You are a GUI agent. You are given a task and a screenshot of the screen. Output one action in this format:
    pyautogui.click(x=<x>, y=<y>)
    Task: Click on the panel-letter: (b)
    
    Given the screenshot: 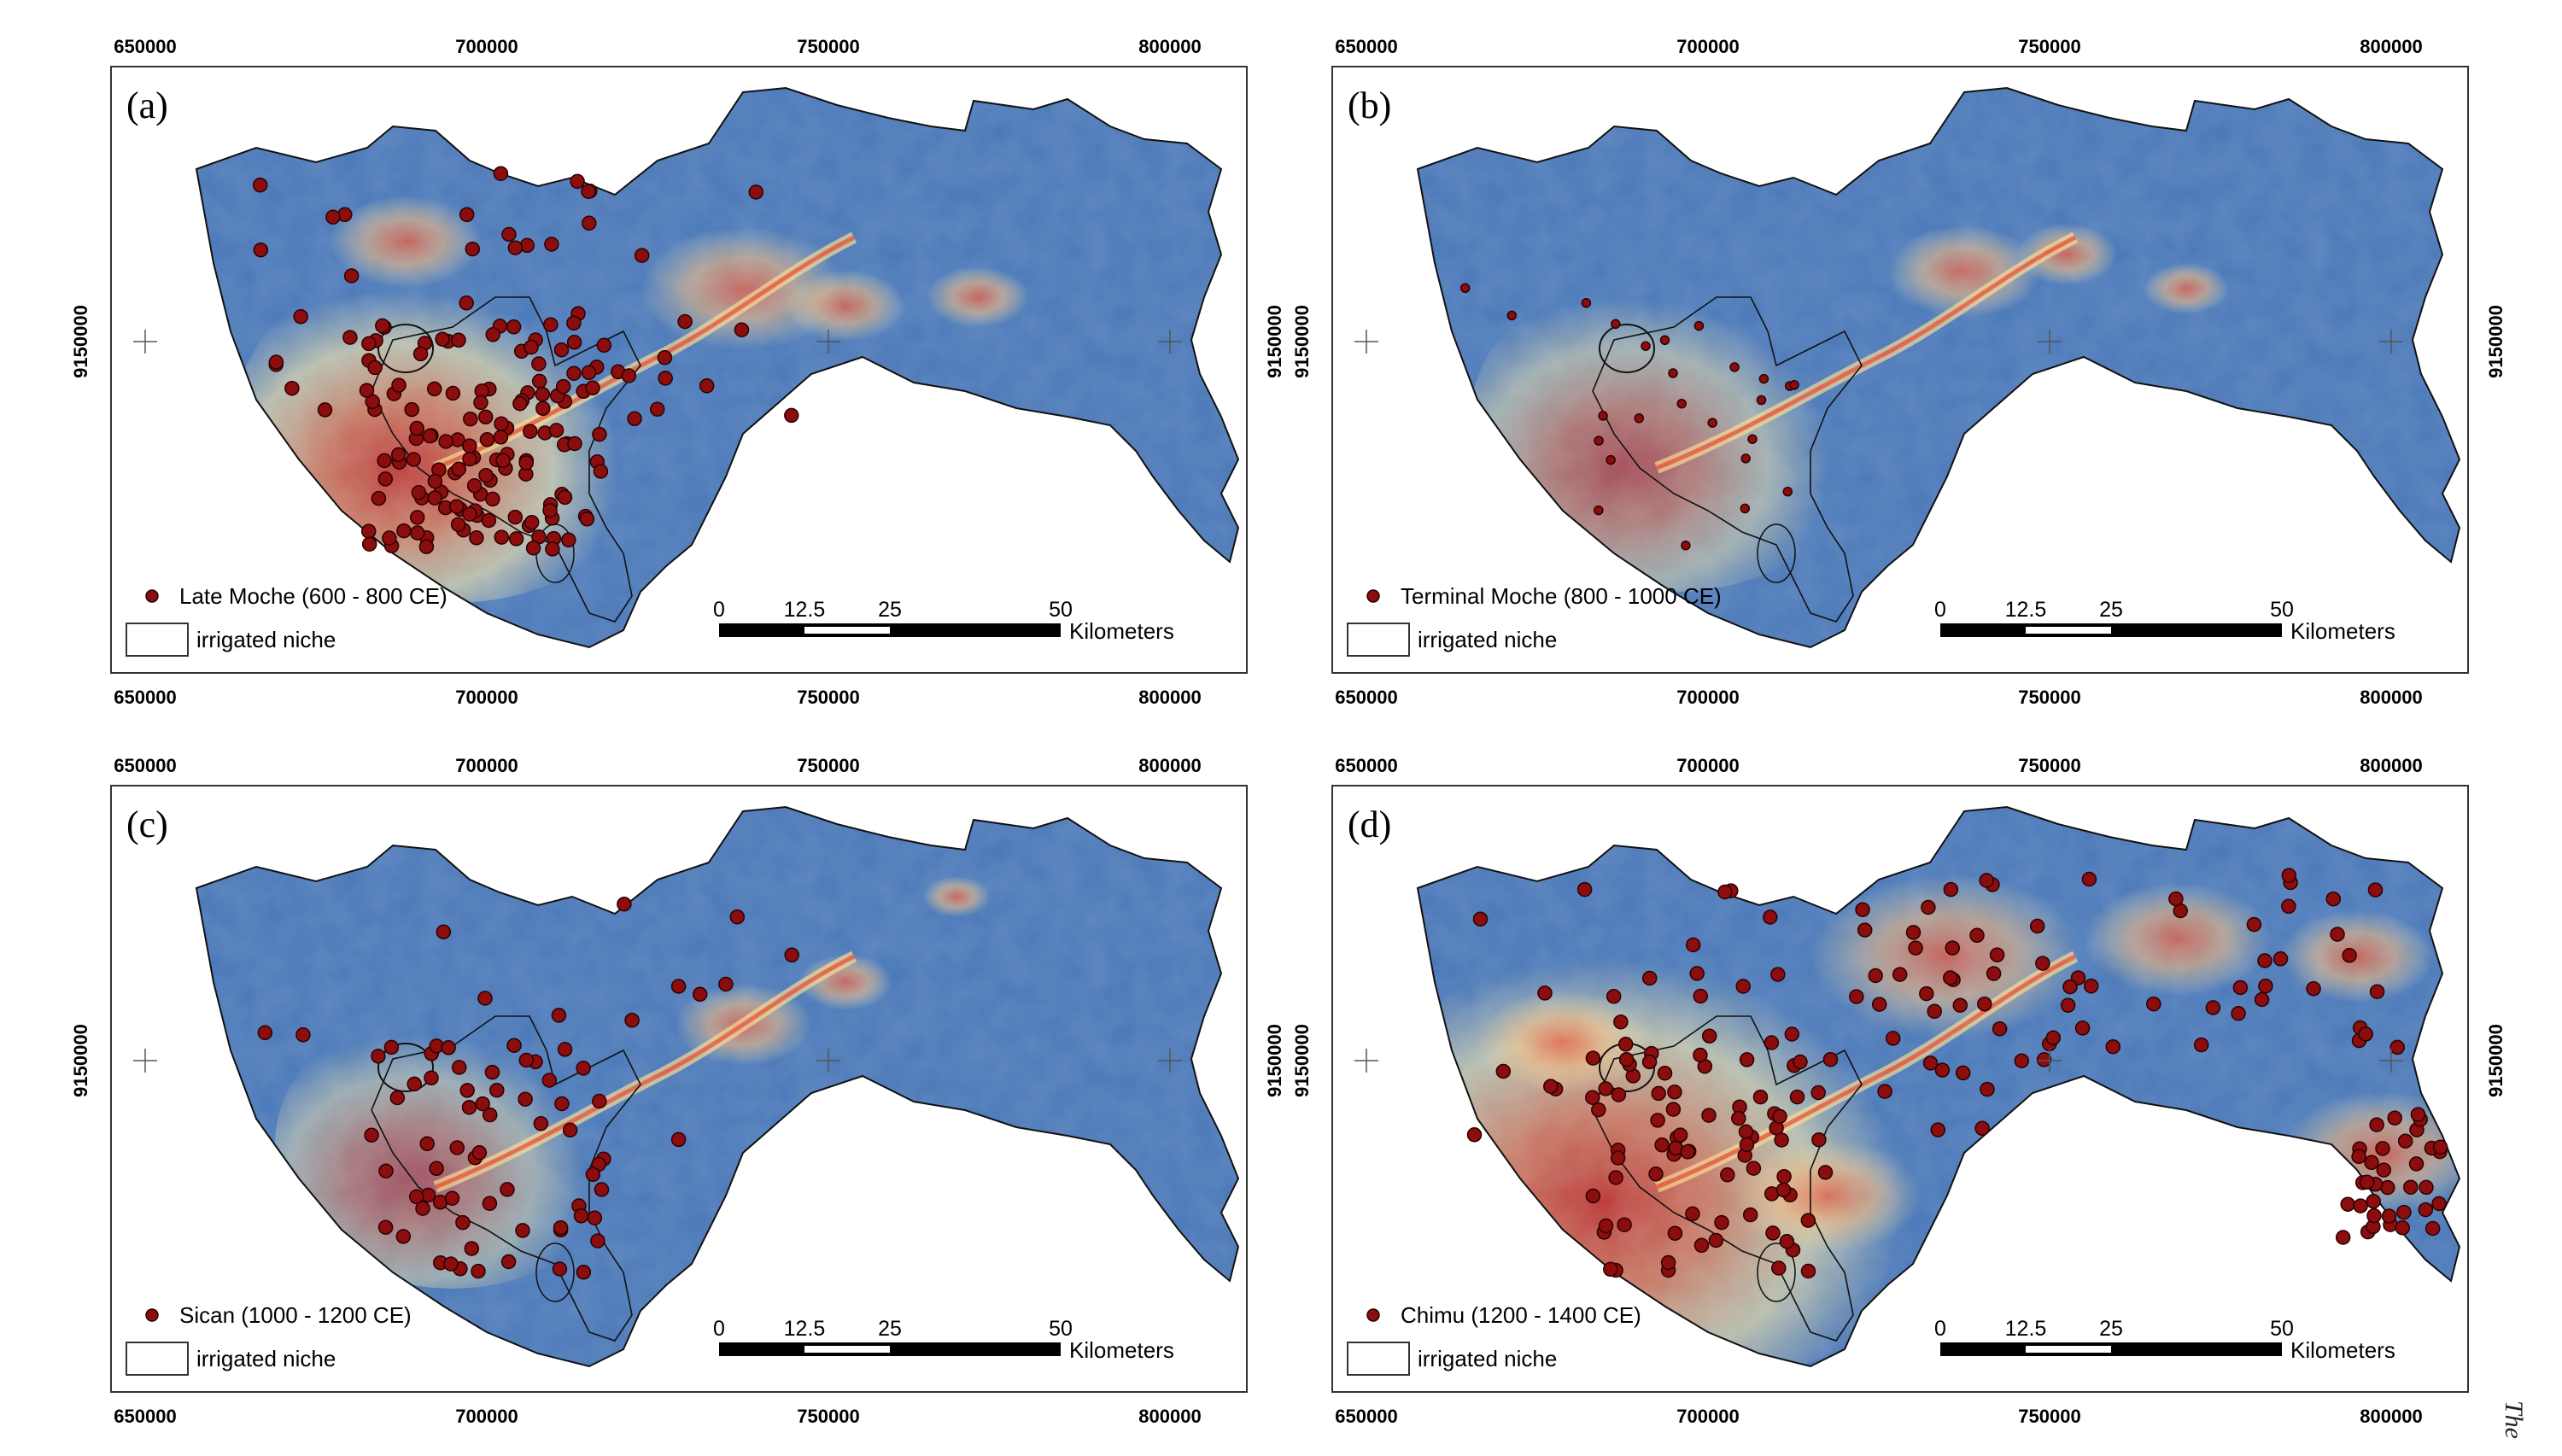 What is the action you would take?
    pyautogui.click(x=1369, y=106)
    